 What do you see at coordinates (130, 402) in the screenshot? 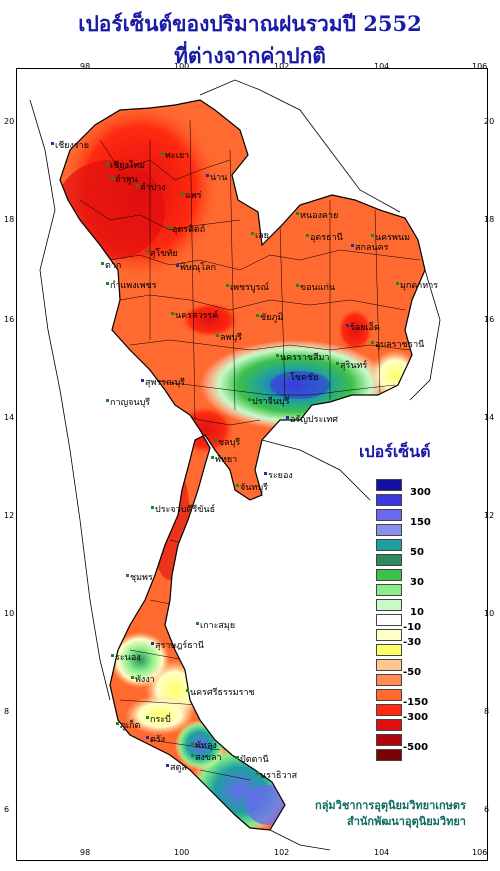
I see `province-label: กาญจนบุรี` at bounding box center [130, 402].